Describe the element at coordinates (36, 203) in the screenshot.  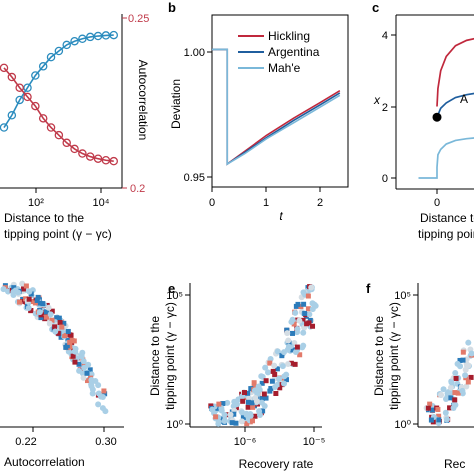
I see `panel-a-xtick-label: 10²` at that location.